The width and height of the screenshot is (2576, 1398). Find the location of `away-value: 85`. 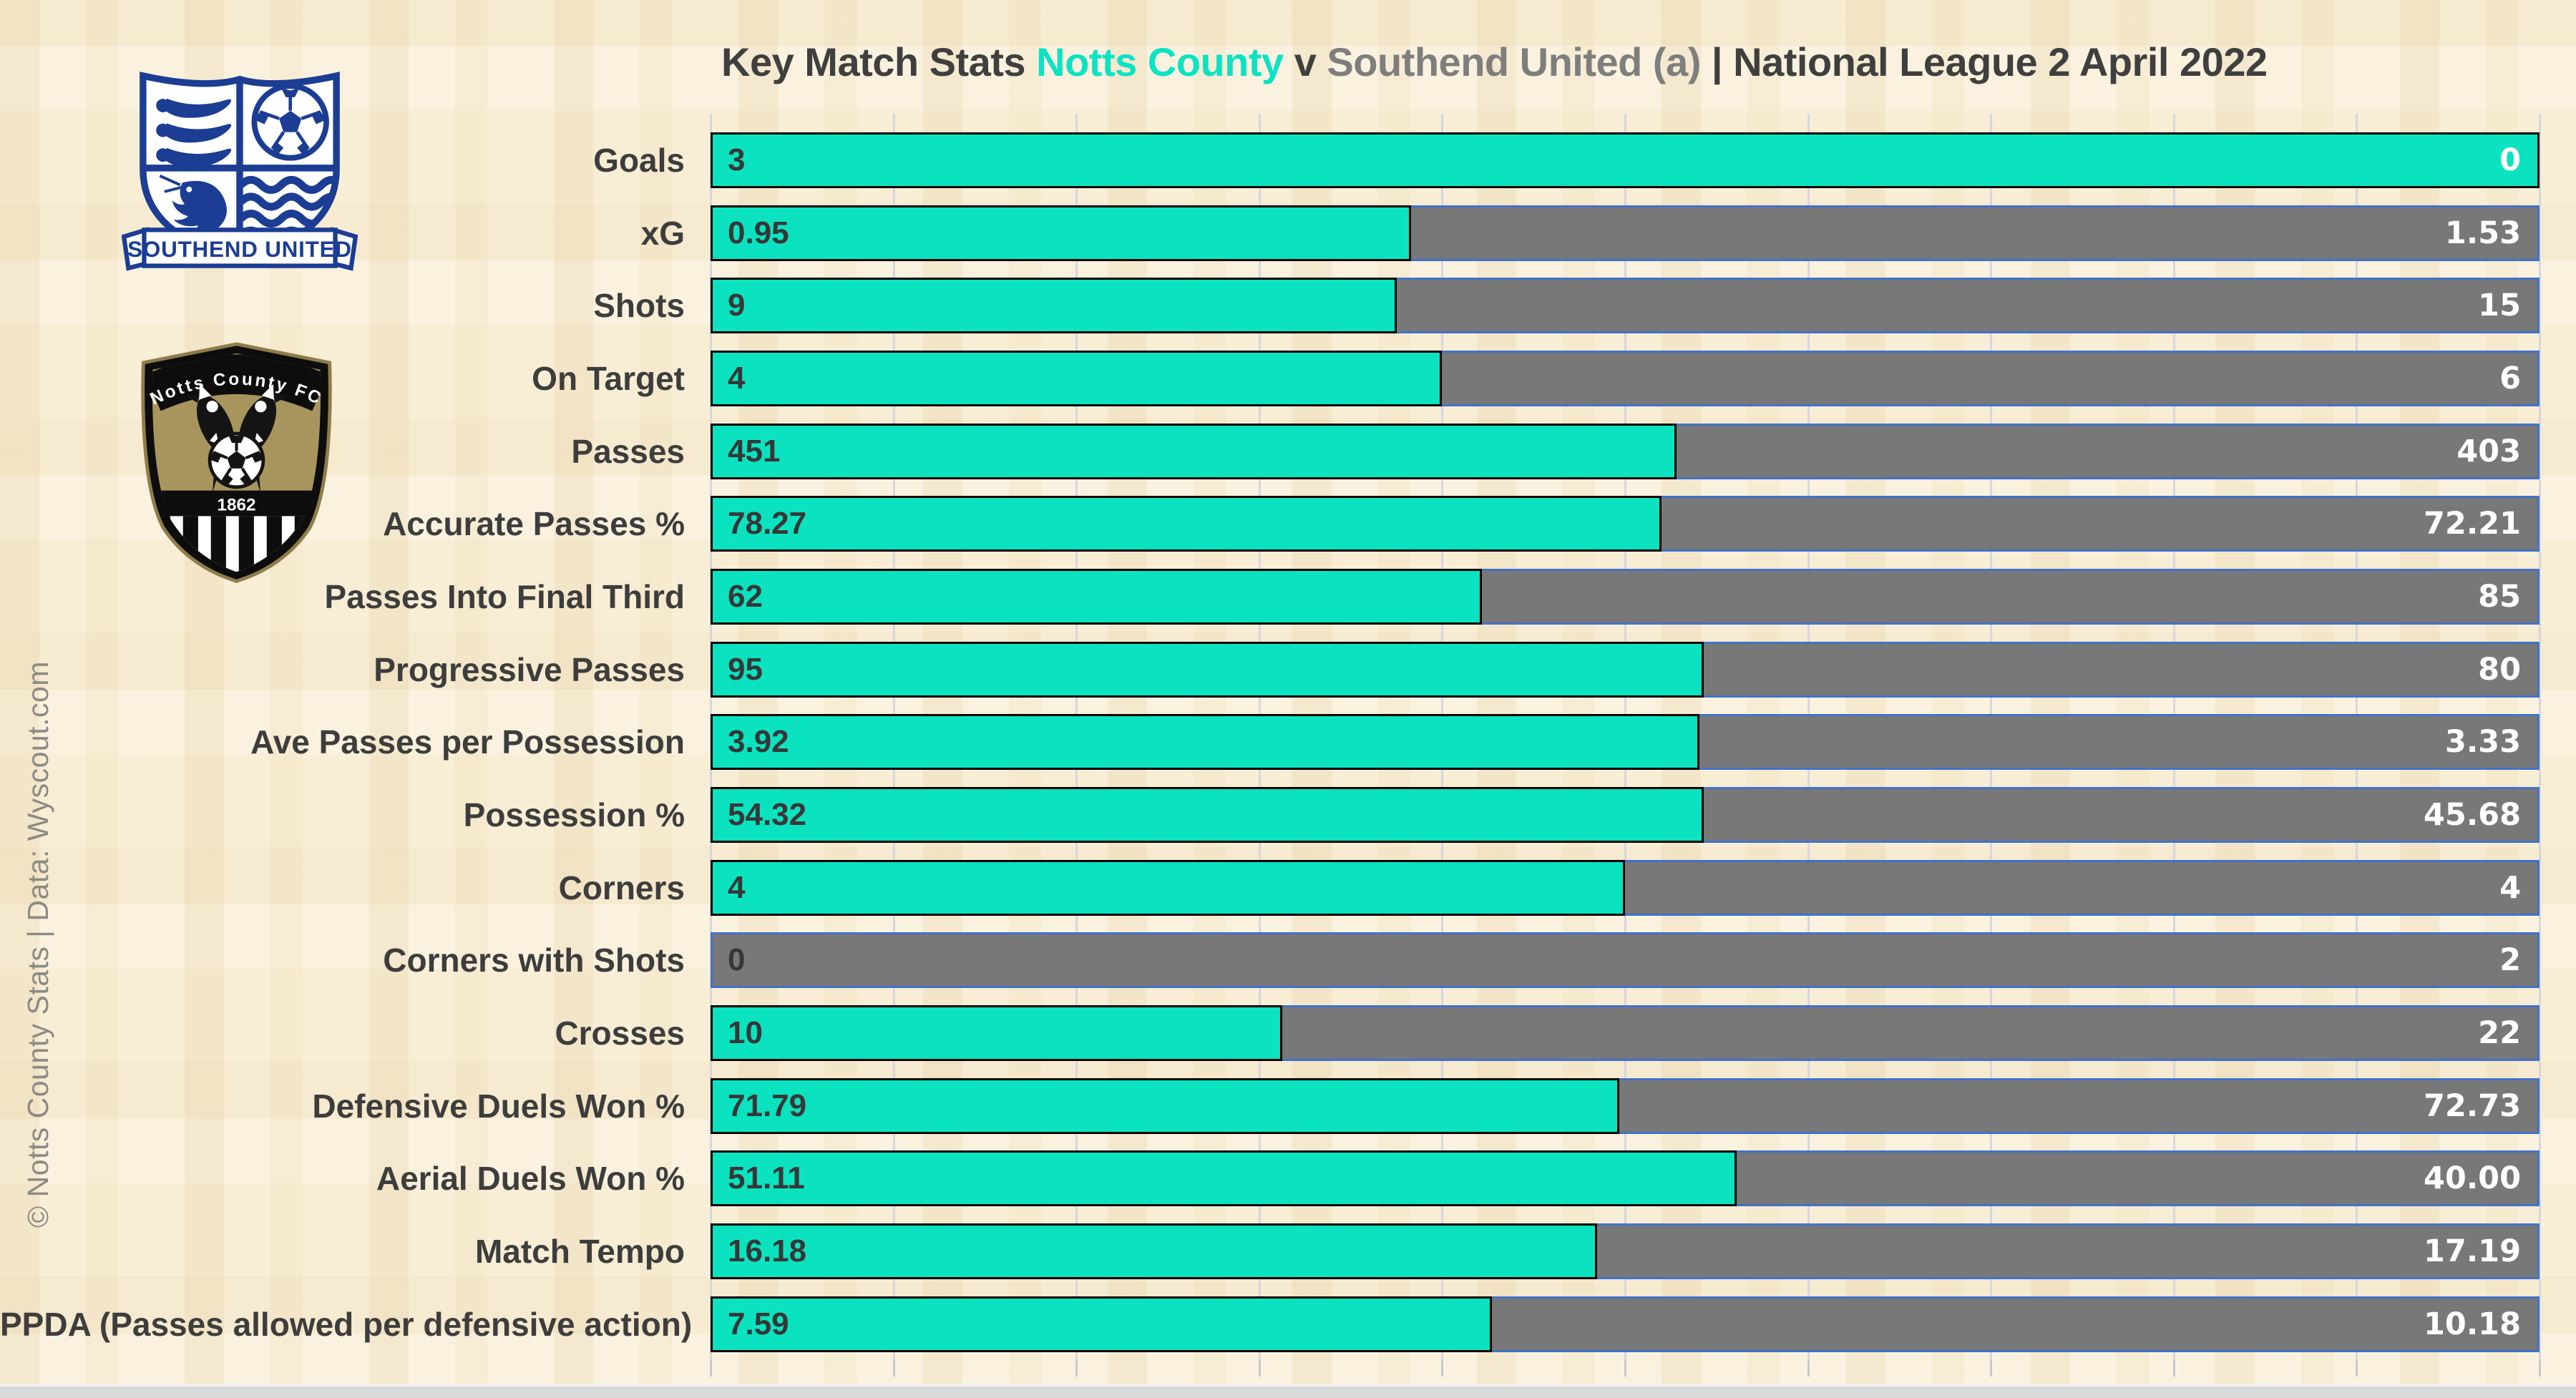

away-value: 85 is located at coordinates (2499, 596).